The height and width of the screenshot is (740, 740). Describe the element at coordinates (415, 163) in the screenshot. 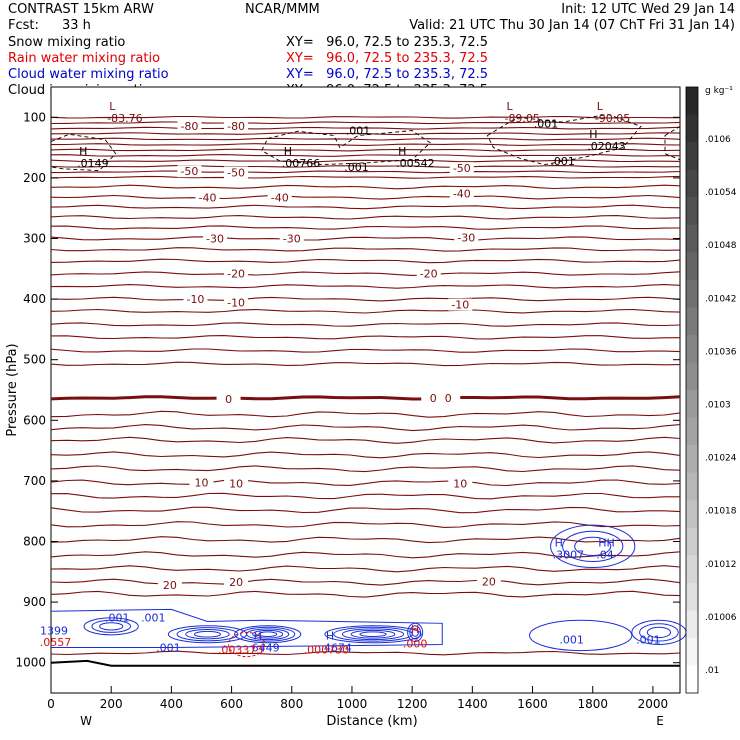

I see `extremum-value: .00542` at that location.